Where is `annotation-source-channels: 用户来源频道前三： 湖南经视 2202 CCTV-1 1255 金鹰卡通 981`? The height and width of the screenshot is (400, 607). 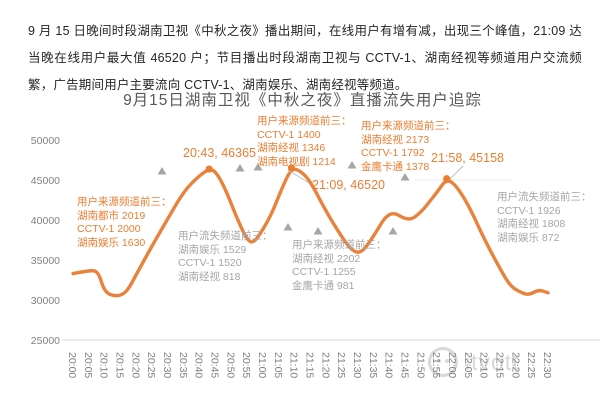
annotation-source-channels: 用户来源频道前三： 湖南经视 2202 CCTV-1 1255 金鹰卡通 981 is located at coordinates (339, 266).